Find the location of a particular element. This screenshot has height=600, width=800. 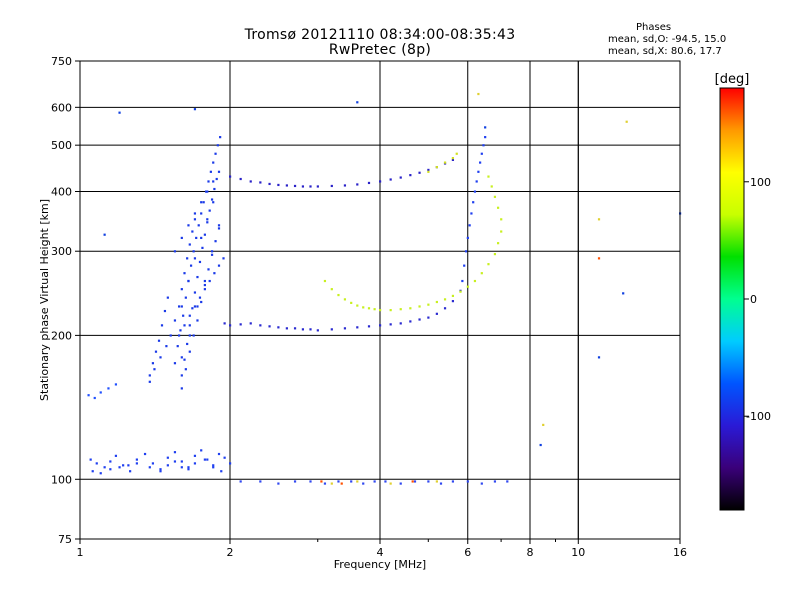

colorbar: [deg] 100 0 -100 is located at coordinates (743, 291).